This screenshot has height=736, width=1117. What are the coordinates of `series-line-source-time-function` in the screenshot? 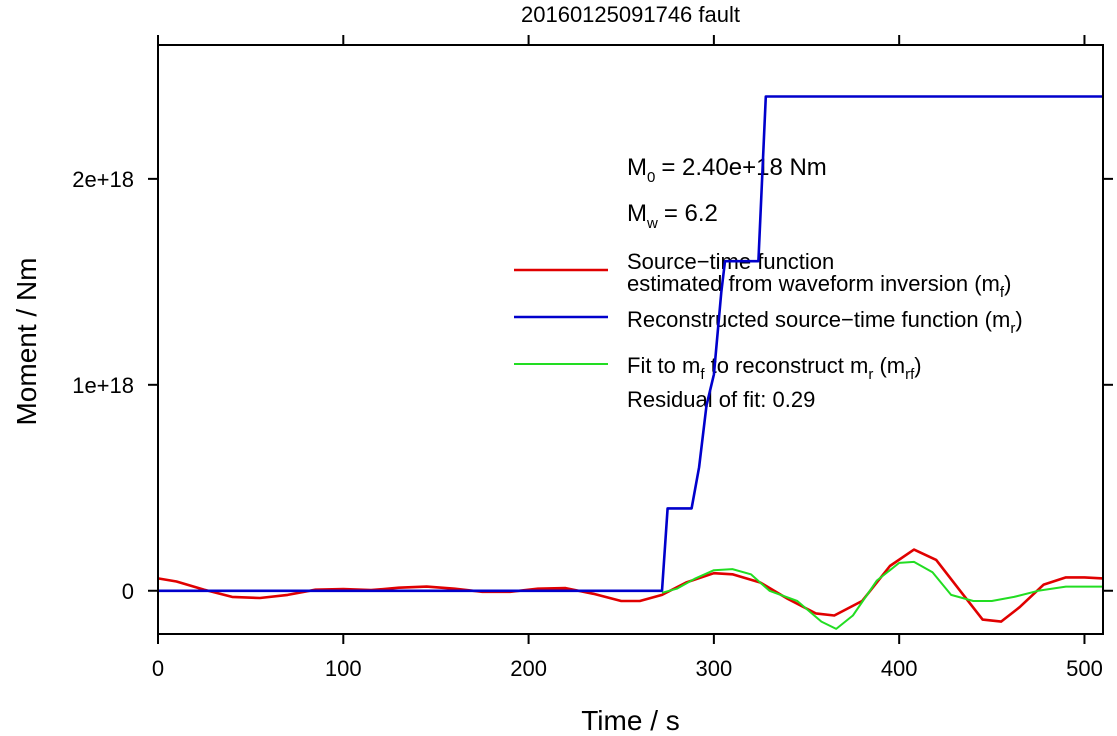 It's located at (630, 585).